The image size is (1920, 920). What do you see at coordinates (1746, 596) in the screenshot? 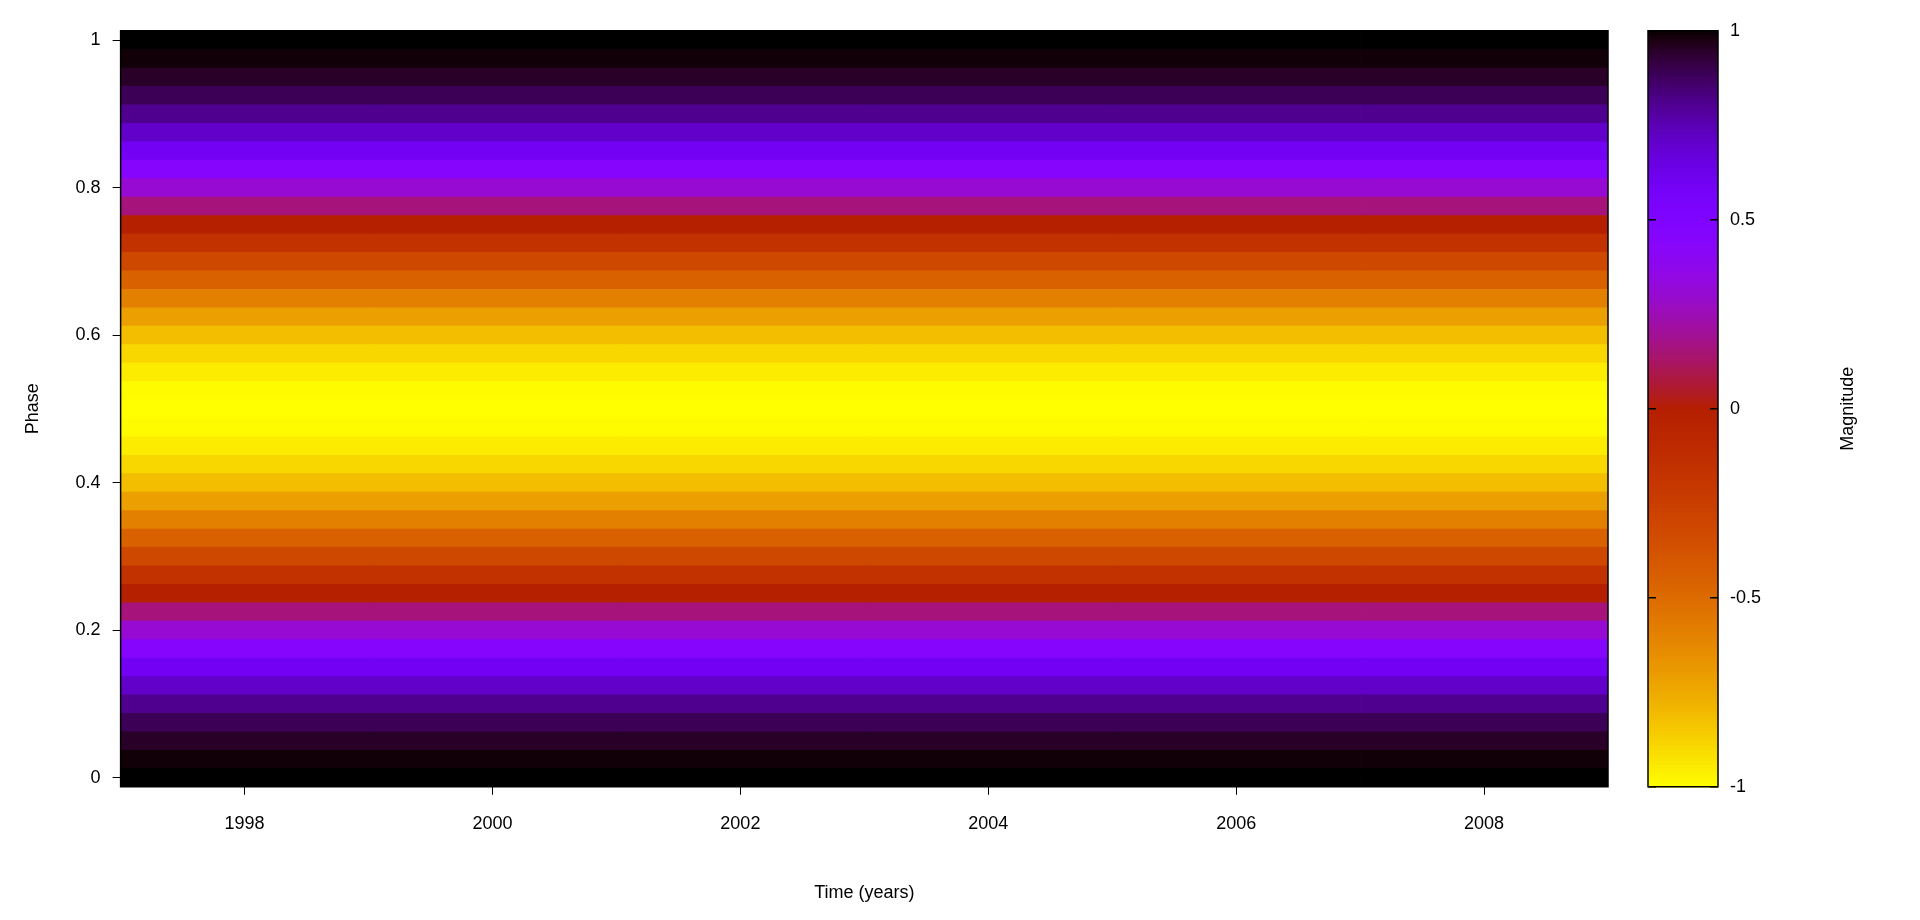
I see `color-bar-label: -0.5` at bounding box center [1746, 596].